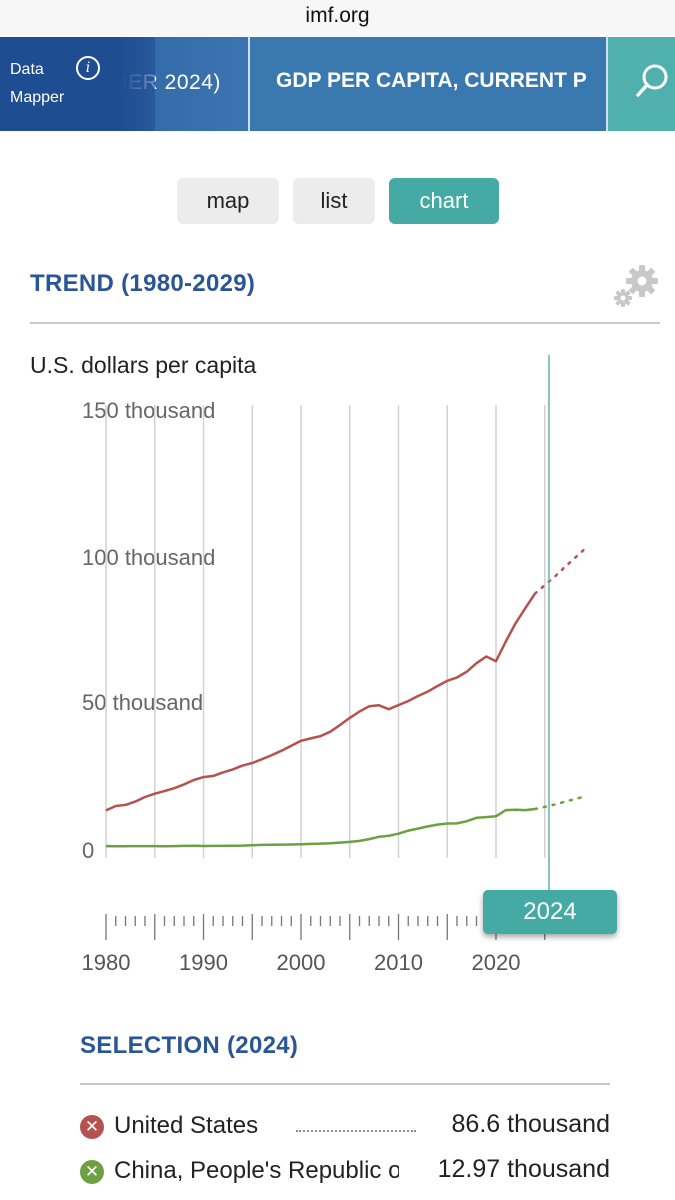 This screenshot has height=1200, width=675. What do you see at coordinates (186, 1125) in the screenshot?
I see `country-name: United States` at bounding box center [186, 1125].